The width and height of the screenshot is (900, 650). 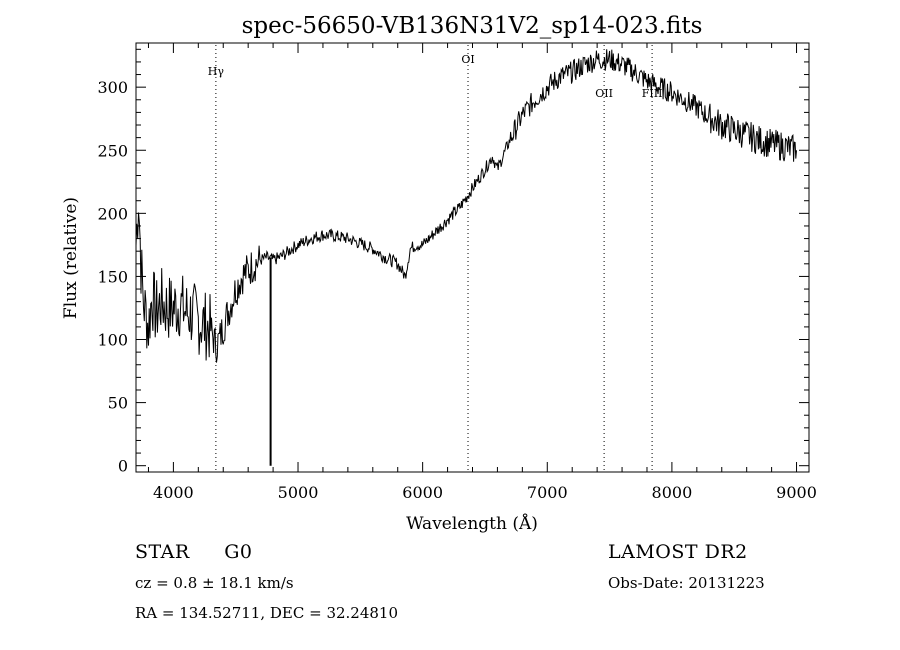 I want to click on chart-title: spec-56650-VB136N31V2_sp14-023.fits, so click(x=472, y=26).